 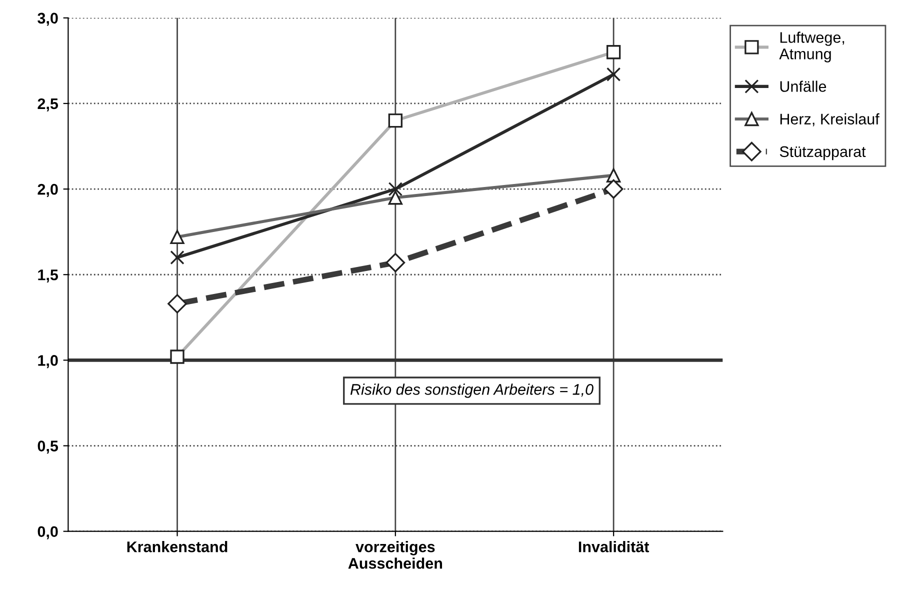 I want to click on x-tick-label: Invalidität, so click(x=614, y=546).